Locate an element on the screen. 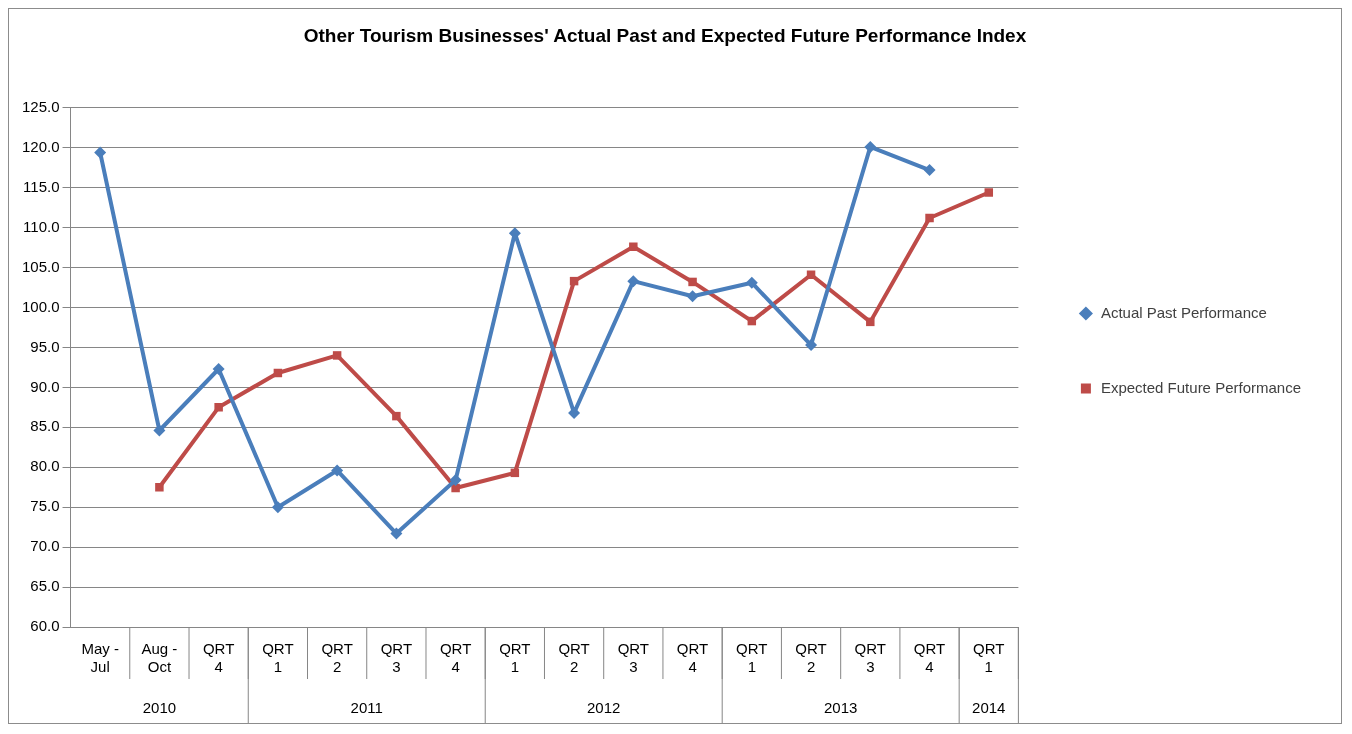 This screenshot has width=1352, height=734. y-tick-label: 100.0 is located at coordinates (40, 306).